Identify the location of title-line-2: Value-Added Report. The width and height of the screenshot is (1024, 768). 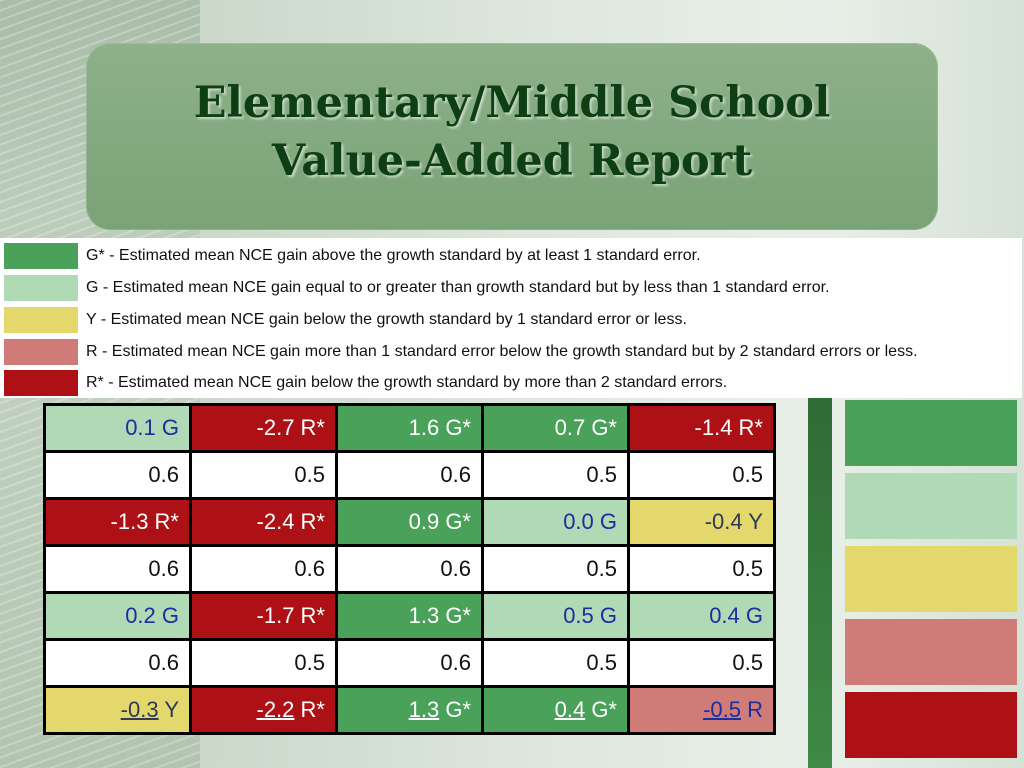
(512, 161).